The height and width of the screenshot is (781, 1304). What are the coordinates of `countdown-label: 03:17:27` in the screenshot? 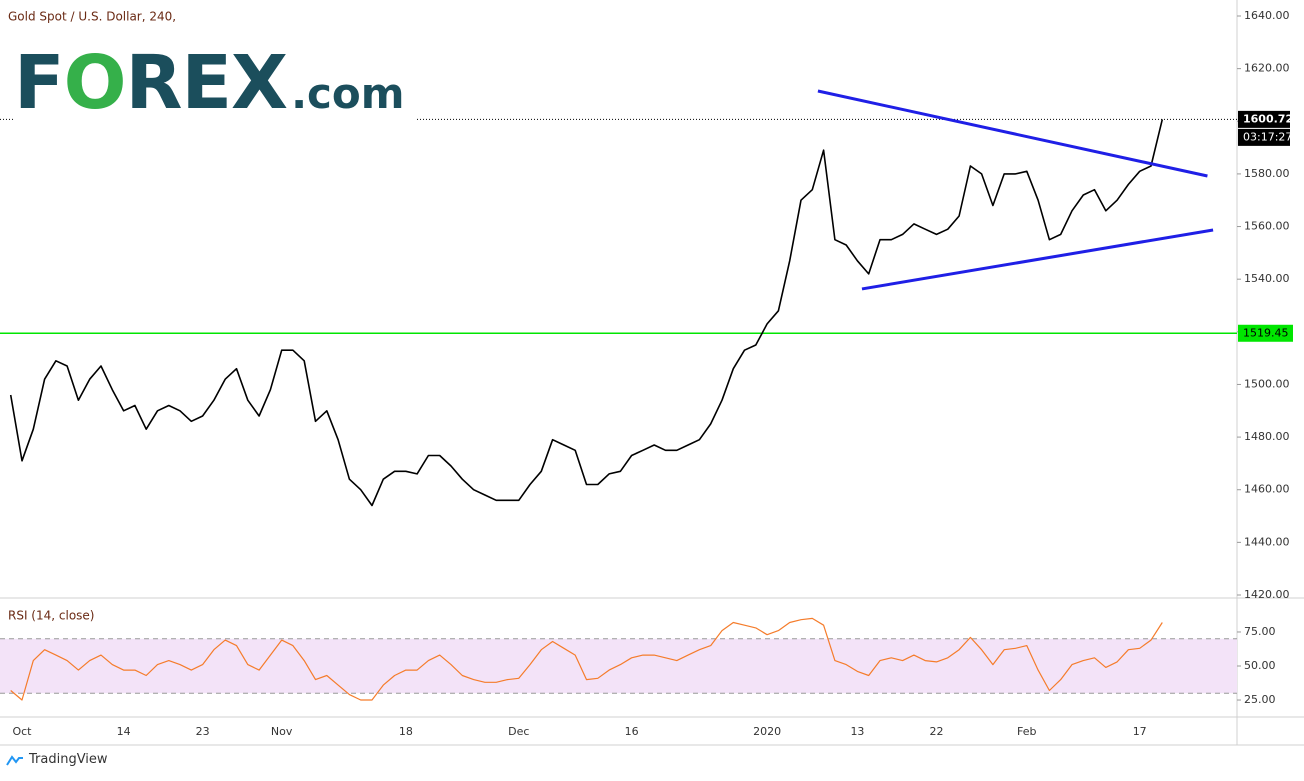 It's located at (1267, 136).